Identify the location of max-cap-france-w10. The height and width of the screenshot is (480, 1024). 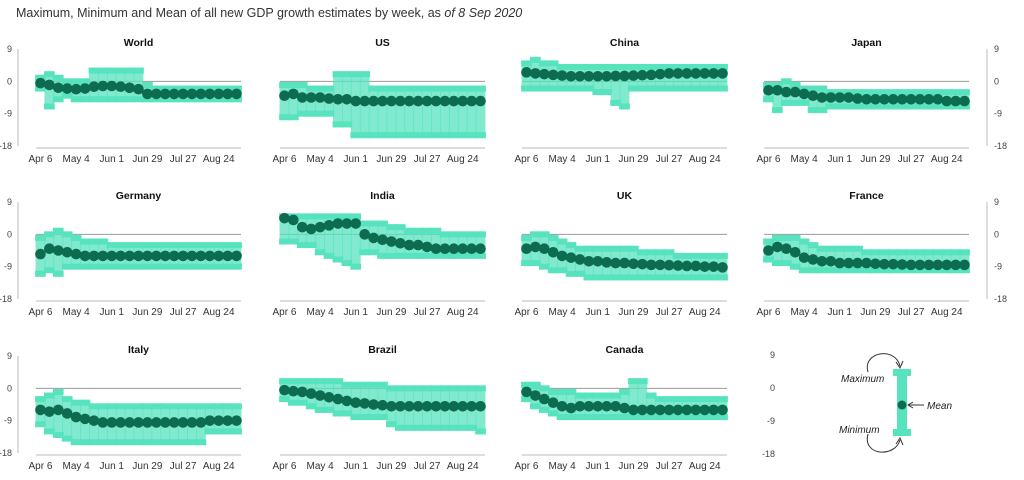
(857, 248).